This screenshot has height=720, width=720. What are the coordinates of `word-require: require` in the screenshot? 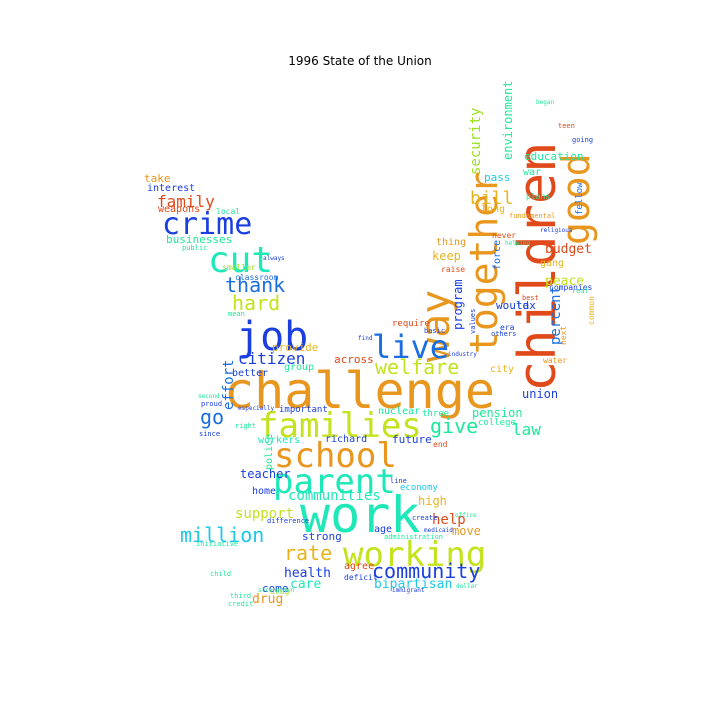 It's located at (411, 324).